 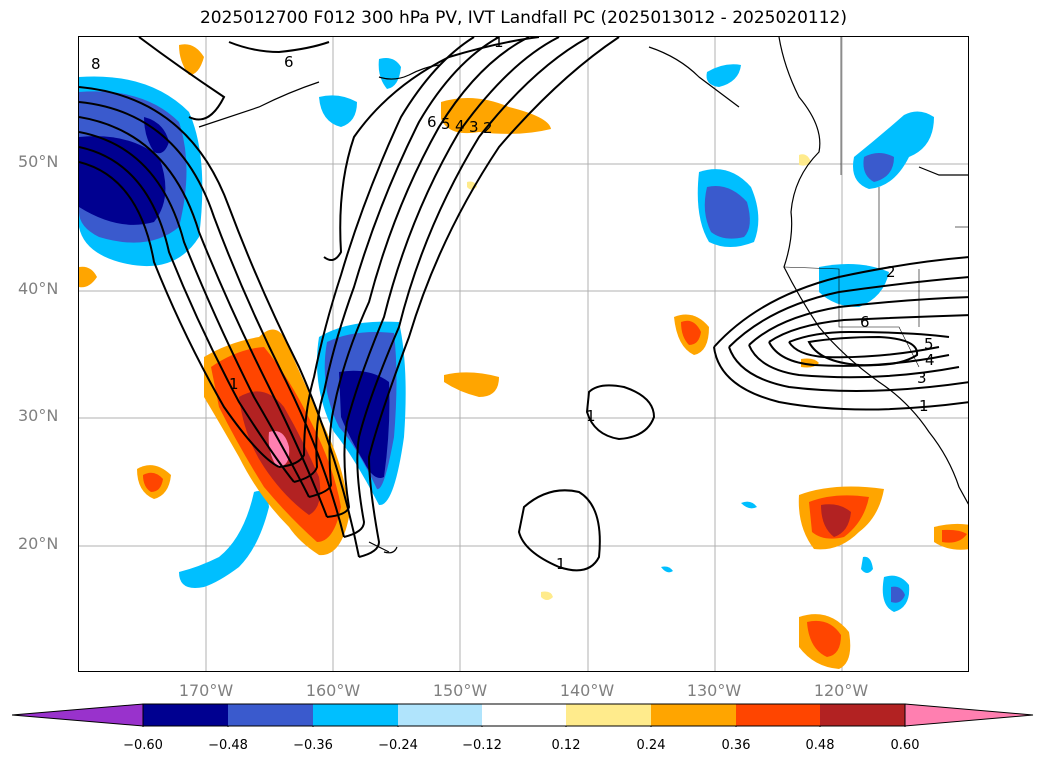 What do you see at coordinates (841, 690) in the screenshot?
I see `lon-label: 120°W` at bounding box center [841, 690].